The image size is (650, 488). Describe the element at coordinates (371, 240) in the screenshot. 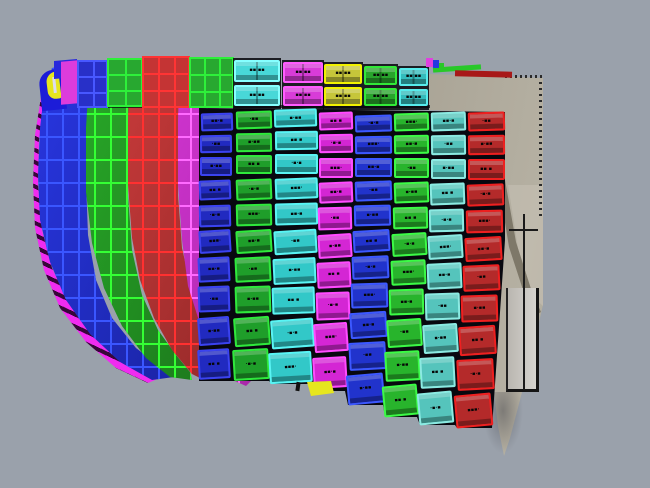

I see `hull-plate-col-blue-6: ▪▪ ▪` at that location.